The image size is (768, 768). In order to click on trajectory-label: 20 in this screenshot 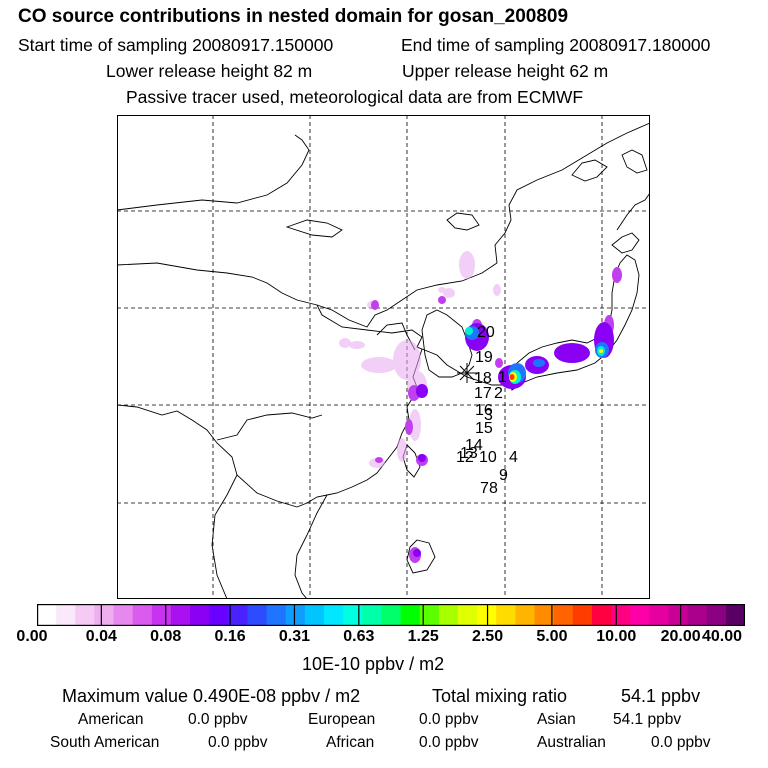, I will do `click(486, 332)`.